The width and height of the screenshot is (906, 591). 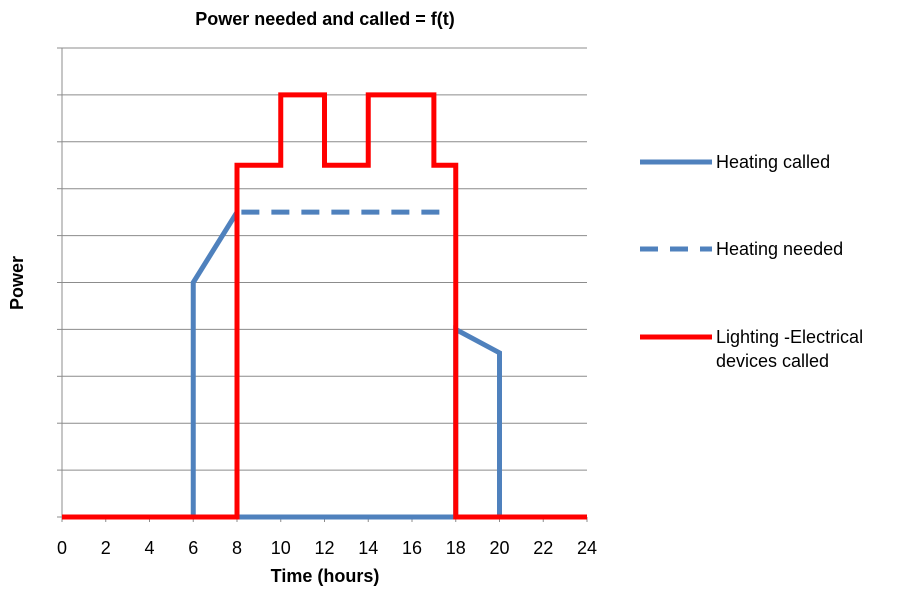 What do you see at coordinates (281, 548) in the screenshot?
I see `x-tick-label: 10` at bounding box center [281, 548].